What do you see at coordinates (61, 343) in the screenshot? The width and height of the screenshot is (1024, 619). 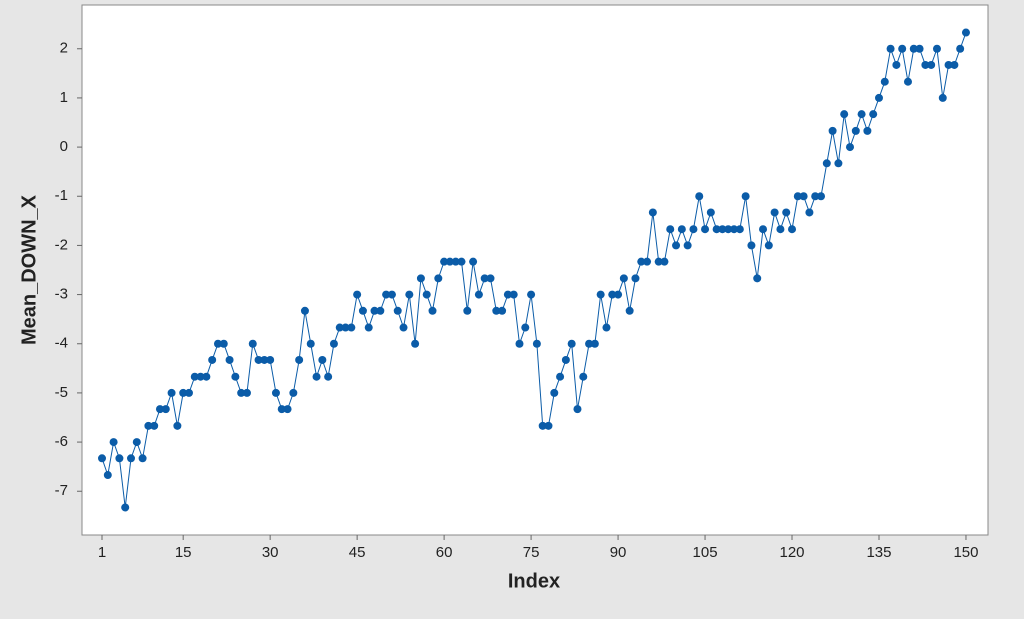 I see `y-tick-label: -4` at bounding box center [61, 343].